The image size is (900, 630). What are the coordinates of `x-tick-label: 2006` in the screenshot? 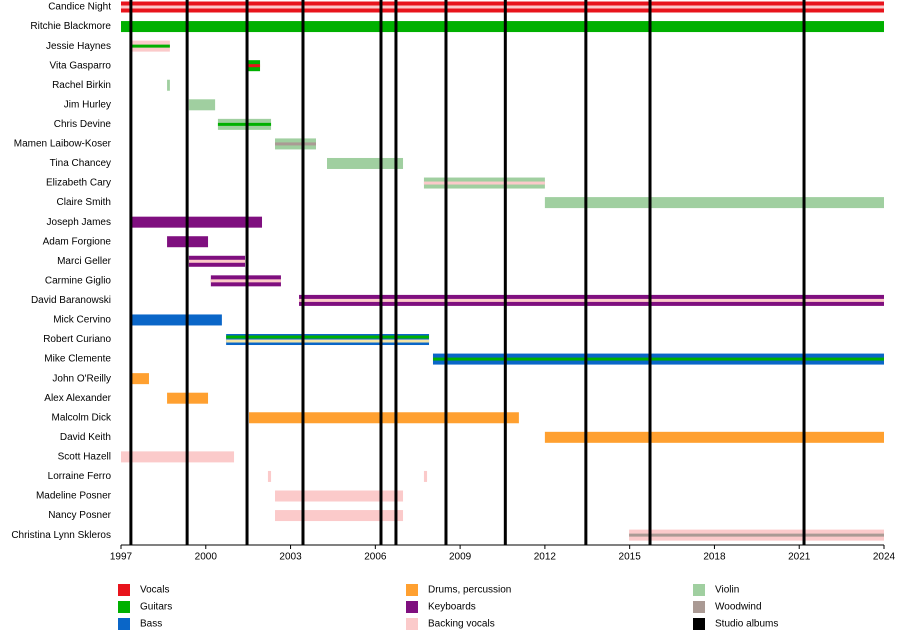 It's located at (375, 557).